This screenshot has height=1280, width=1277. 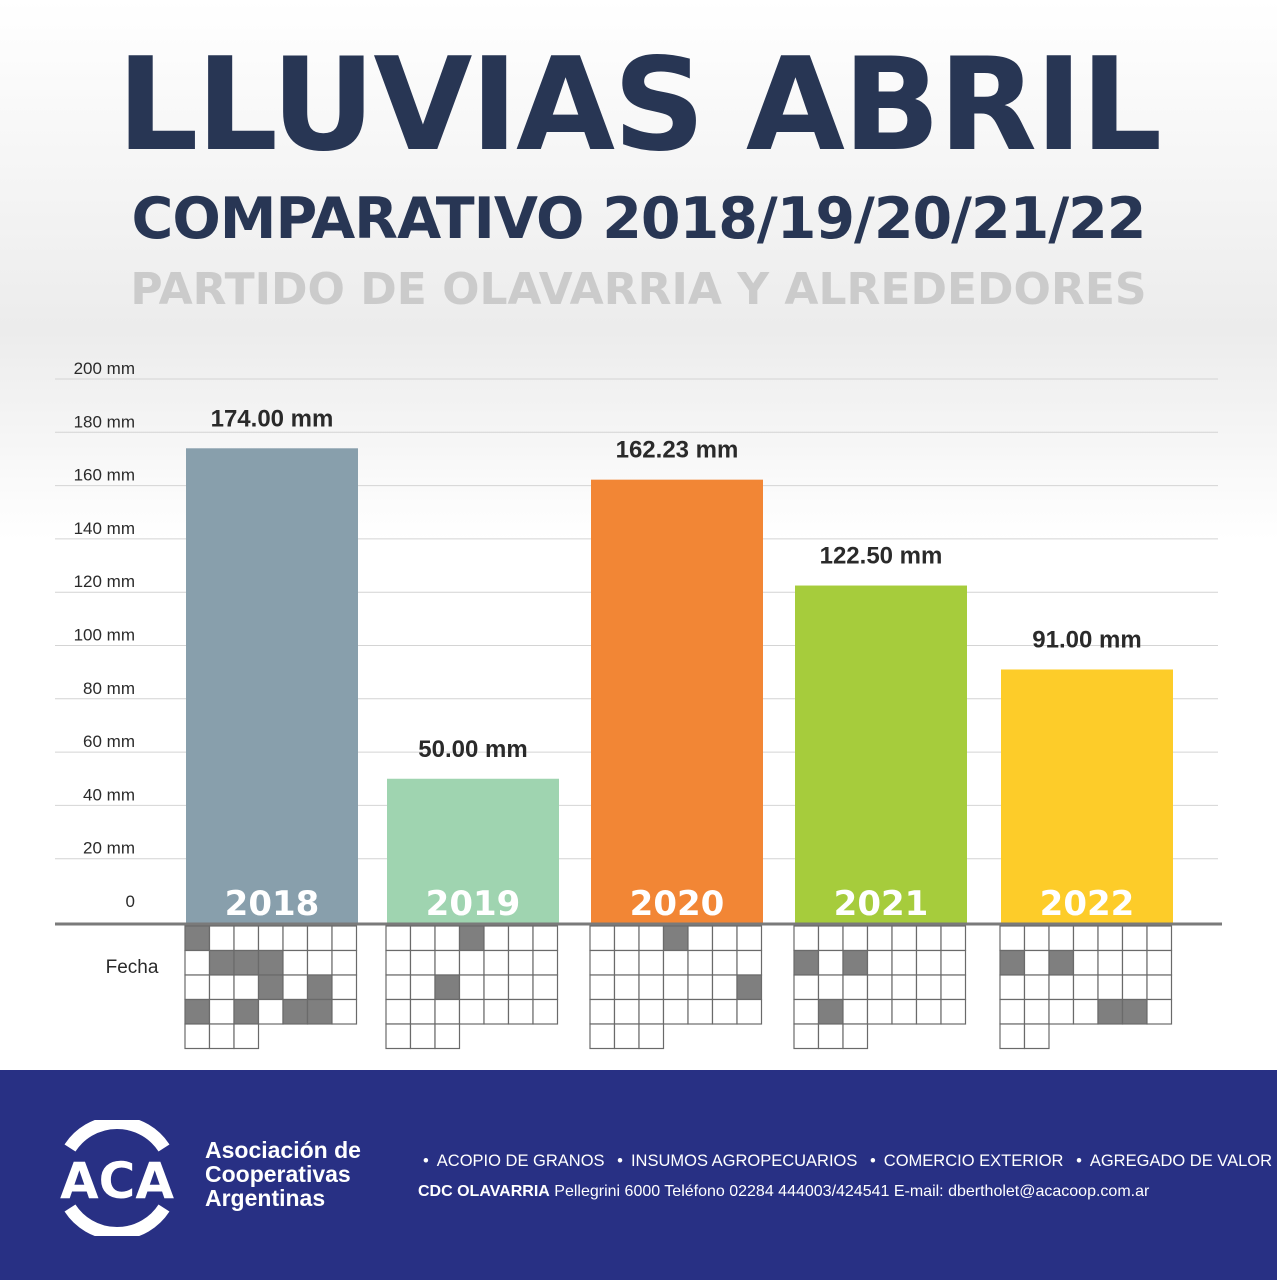 I want to click on chart-subtitle: COMPARATIVO 2018/19/20/21/22, so click(x=639, y=219).